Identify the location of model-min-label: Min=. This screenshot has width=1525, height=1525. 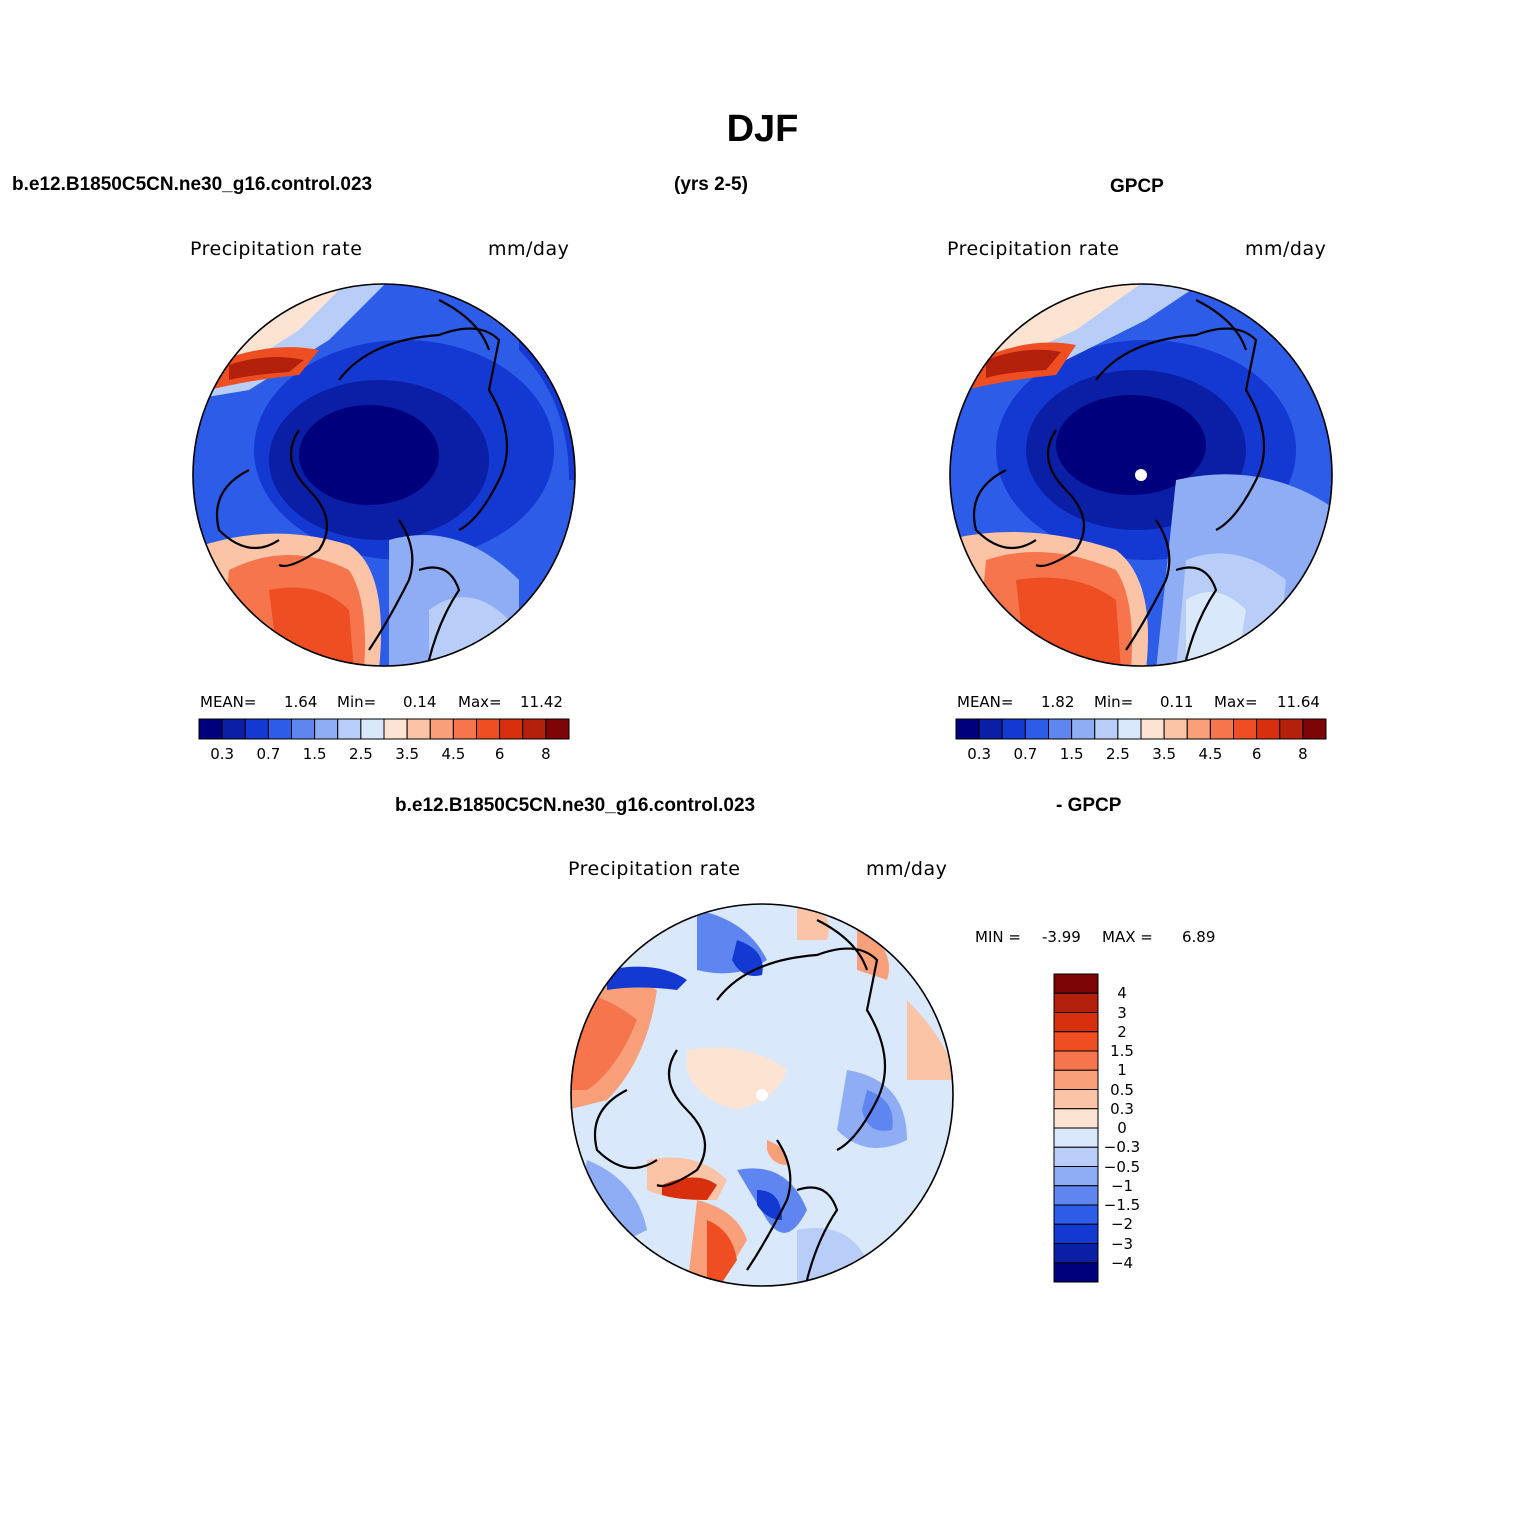
(357, 702).